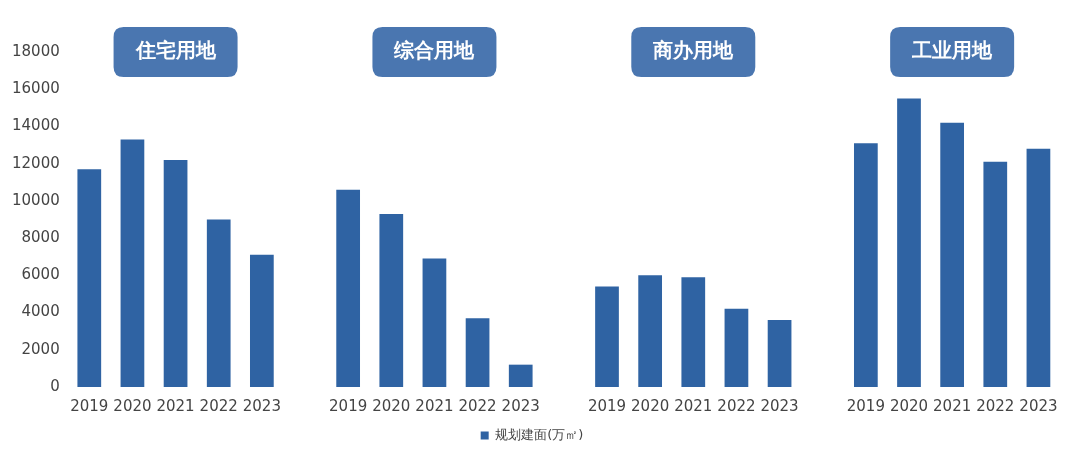  What do you see at coordinates (952, 50) in the screenshot?
I see `annotation: 工业用地` at bounding box center [952, 50].